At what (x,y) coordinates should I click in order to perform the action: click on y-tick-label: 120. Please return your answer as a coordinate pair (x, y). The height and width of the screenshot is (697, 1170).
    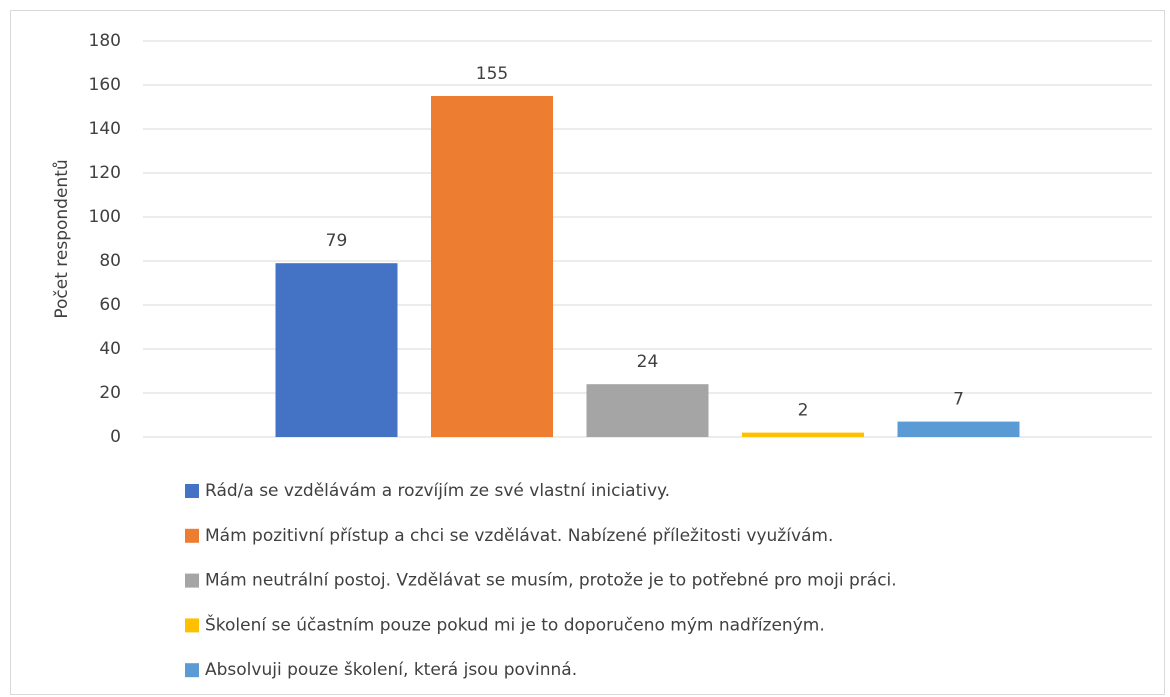
    Looking at the image, I should click on (105, 173).